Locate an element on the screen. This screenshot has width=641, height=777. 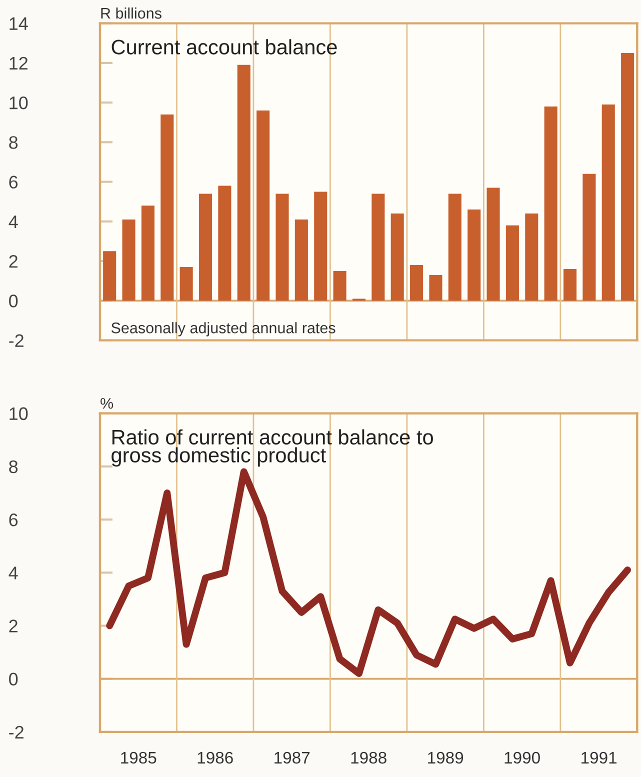
x-tick-label: 1985 is located at coordinates (138, 758).